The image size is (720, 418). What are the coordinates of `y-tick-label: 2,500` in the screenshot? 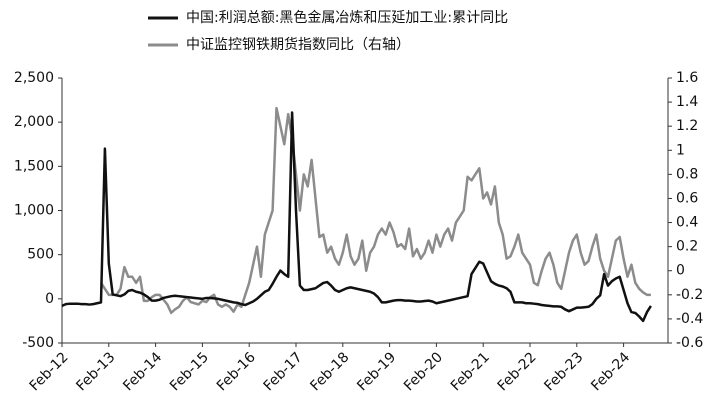 It's located at (34, 78).